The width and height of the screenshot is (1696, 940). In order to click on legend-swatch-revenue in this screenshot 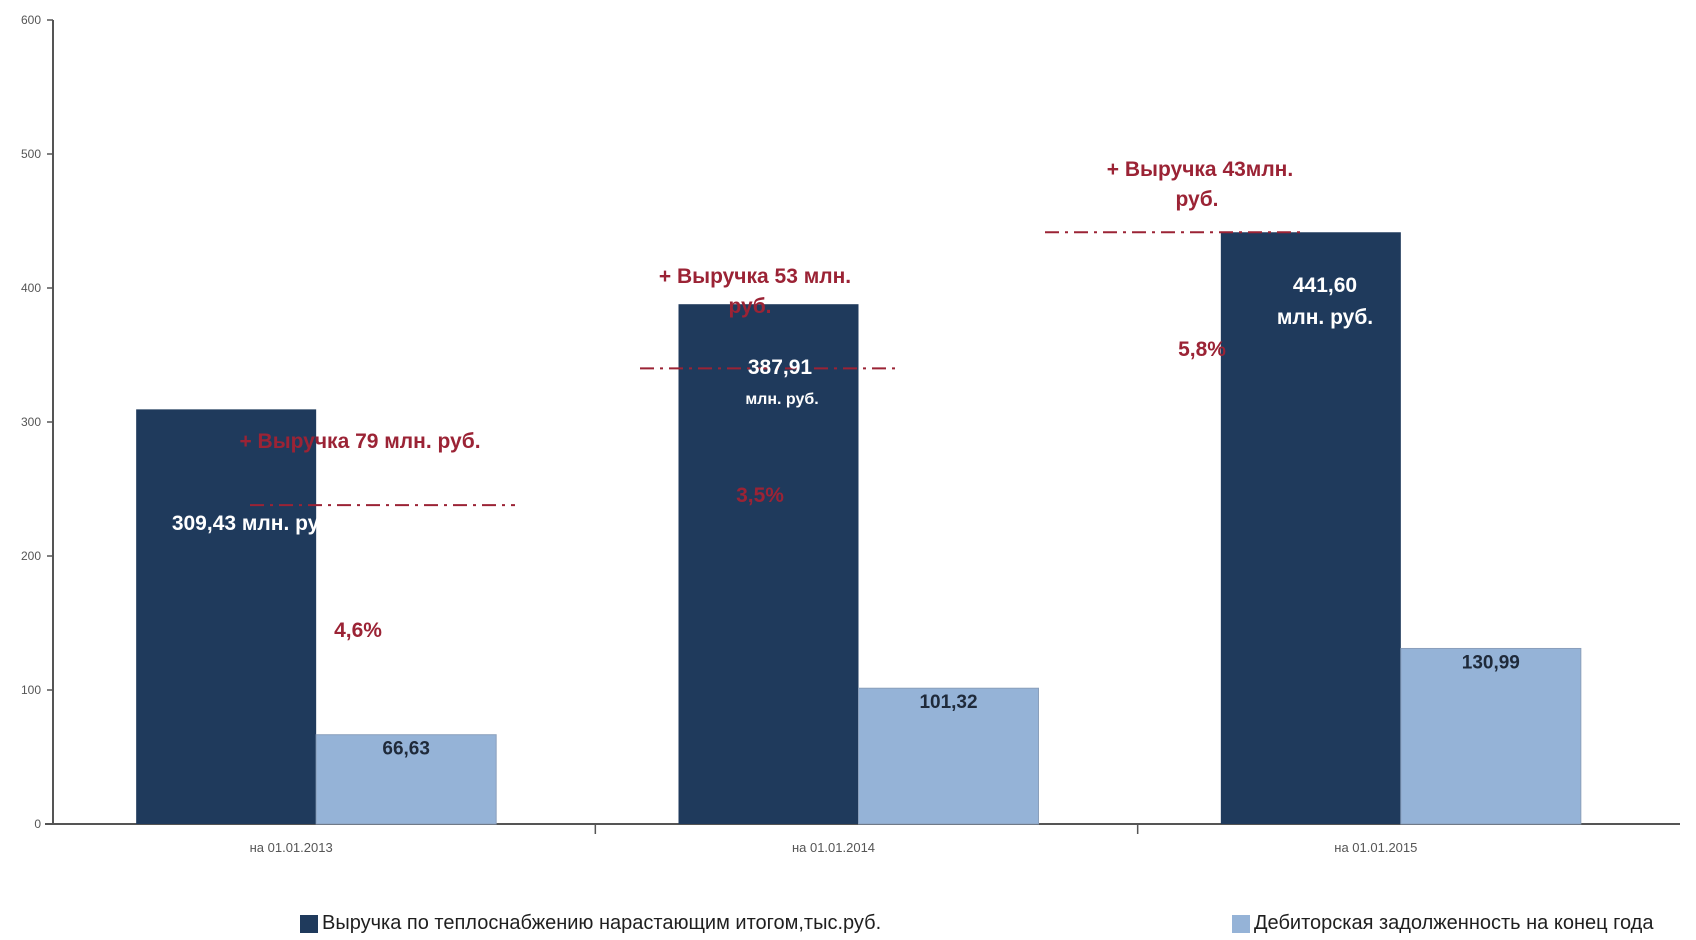, I will do `click(309, 923)`.